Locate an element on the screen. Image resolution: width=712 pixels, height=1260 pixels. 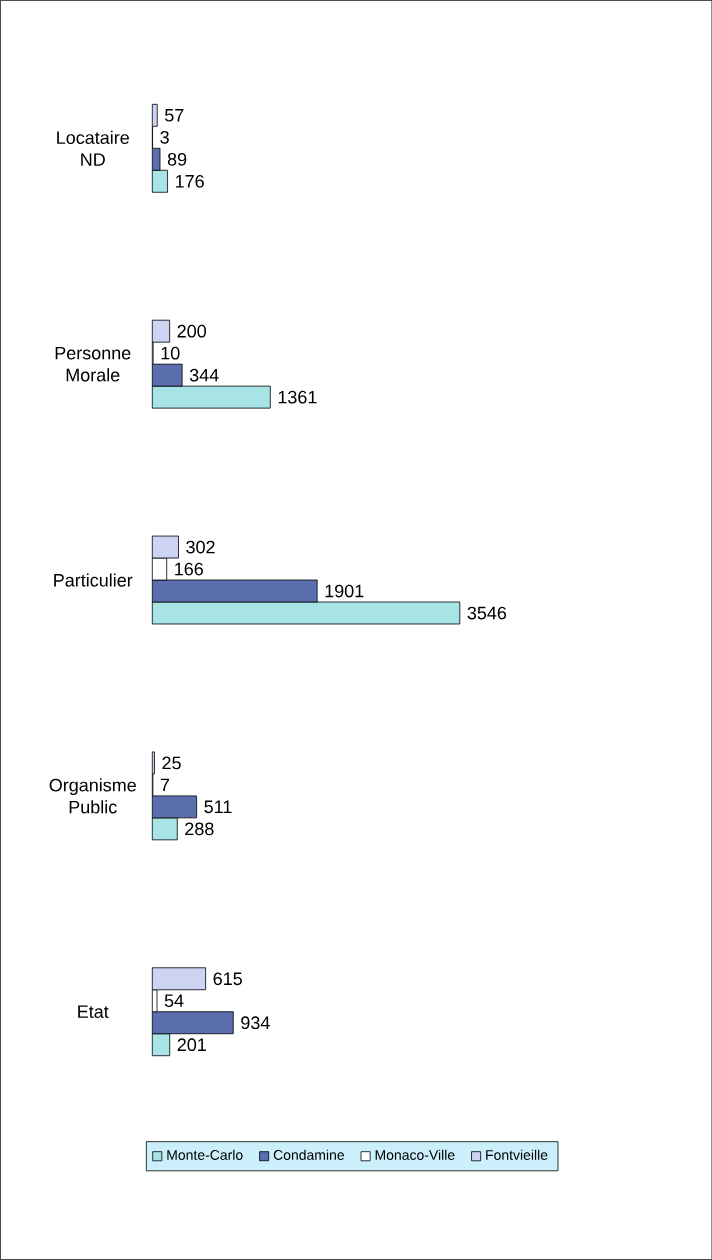
data-label: 176 is located at coordinates (189, 181).